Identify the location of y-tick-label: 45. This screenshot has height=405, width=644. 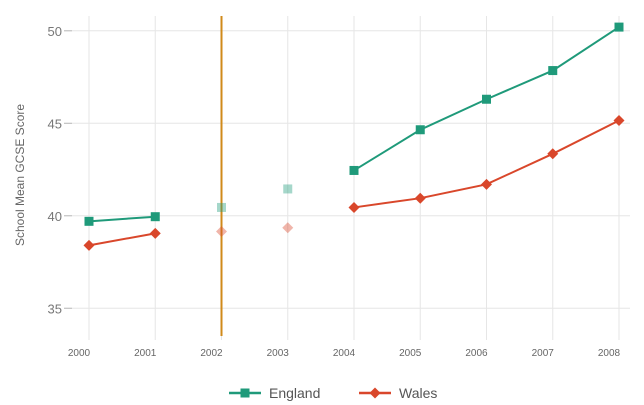
(55, 123).